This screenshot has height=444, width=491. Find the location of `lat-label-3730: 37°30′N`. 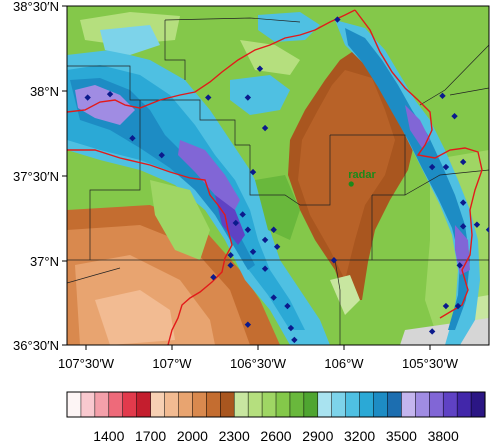

lat-label-3730: 37°30′N is located at coordinates (36, 176).